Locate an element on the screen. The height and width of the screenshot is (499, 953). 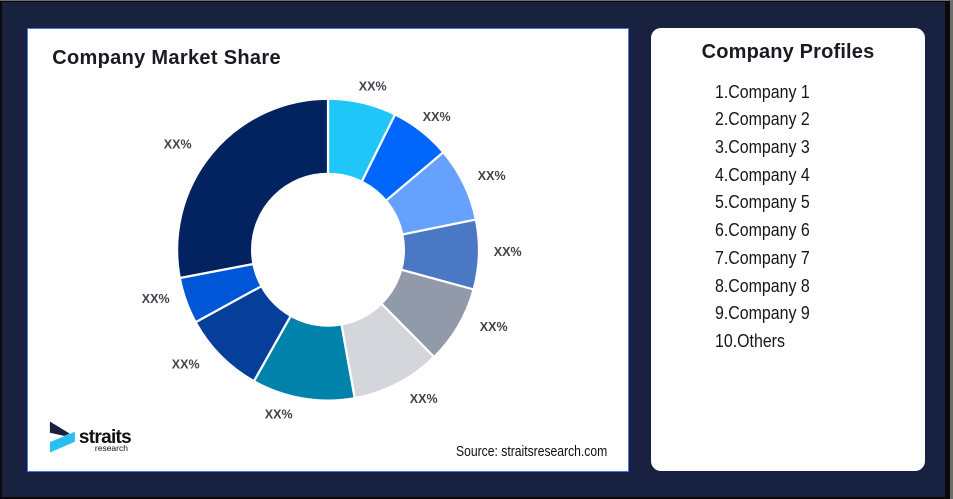
svg-text: straits is located at coordinates (105, 437).